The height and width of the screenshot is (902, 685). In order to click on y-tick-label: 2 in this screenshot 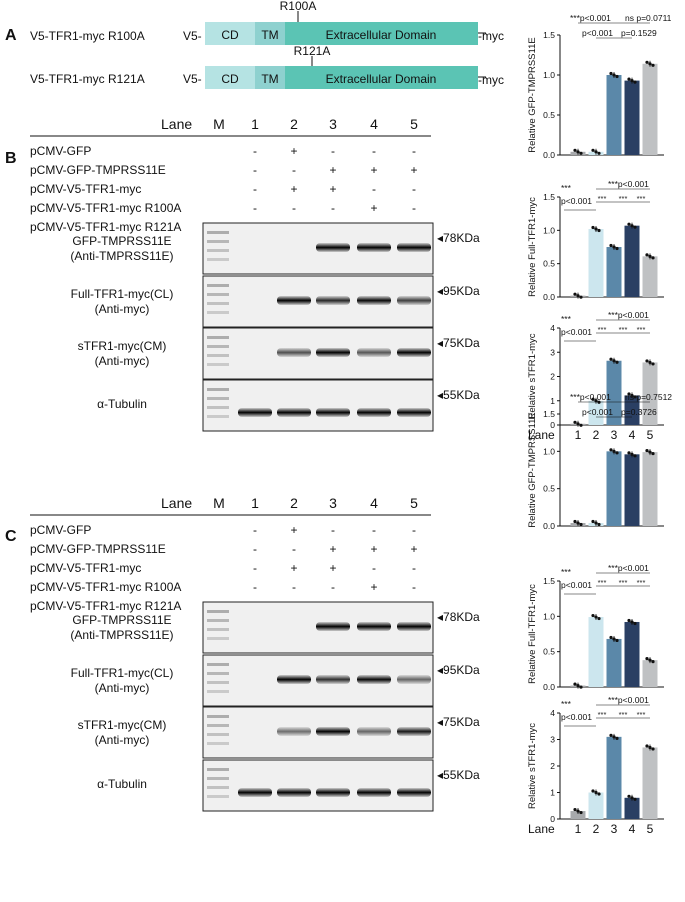, I will do `click(552, 377)`.